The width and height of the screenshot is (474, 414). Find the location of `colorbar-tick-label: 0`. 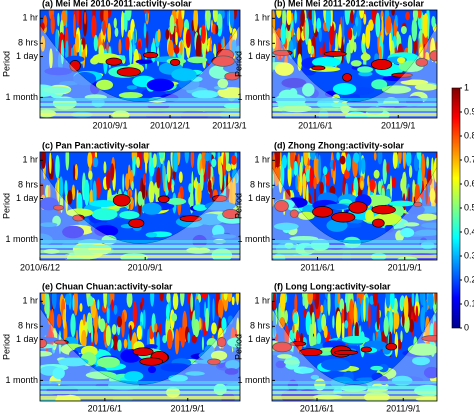

colorbar-tick-label: 0 is located at coordinates (466, 327).